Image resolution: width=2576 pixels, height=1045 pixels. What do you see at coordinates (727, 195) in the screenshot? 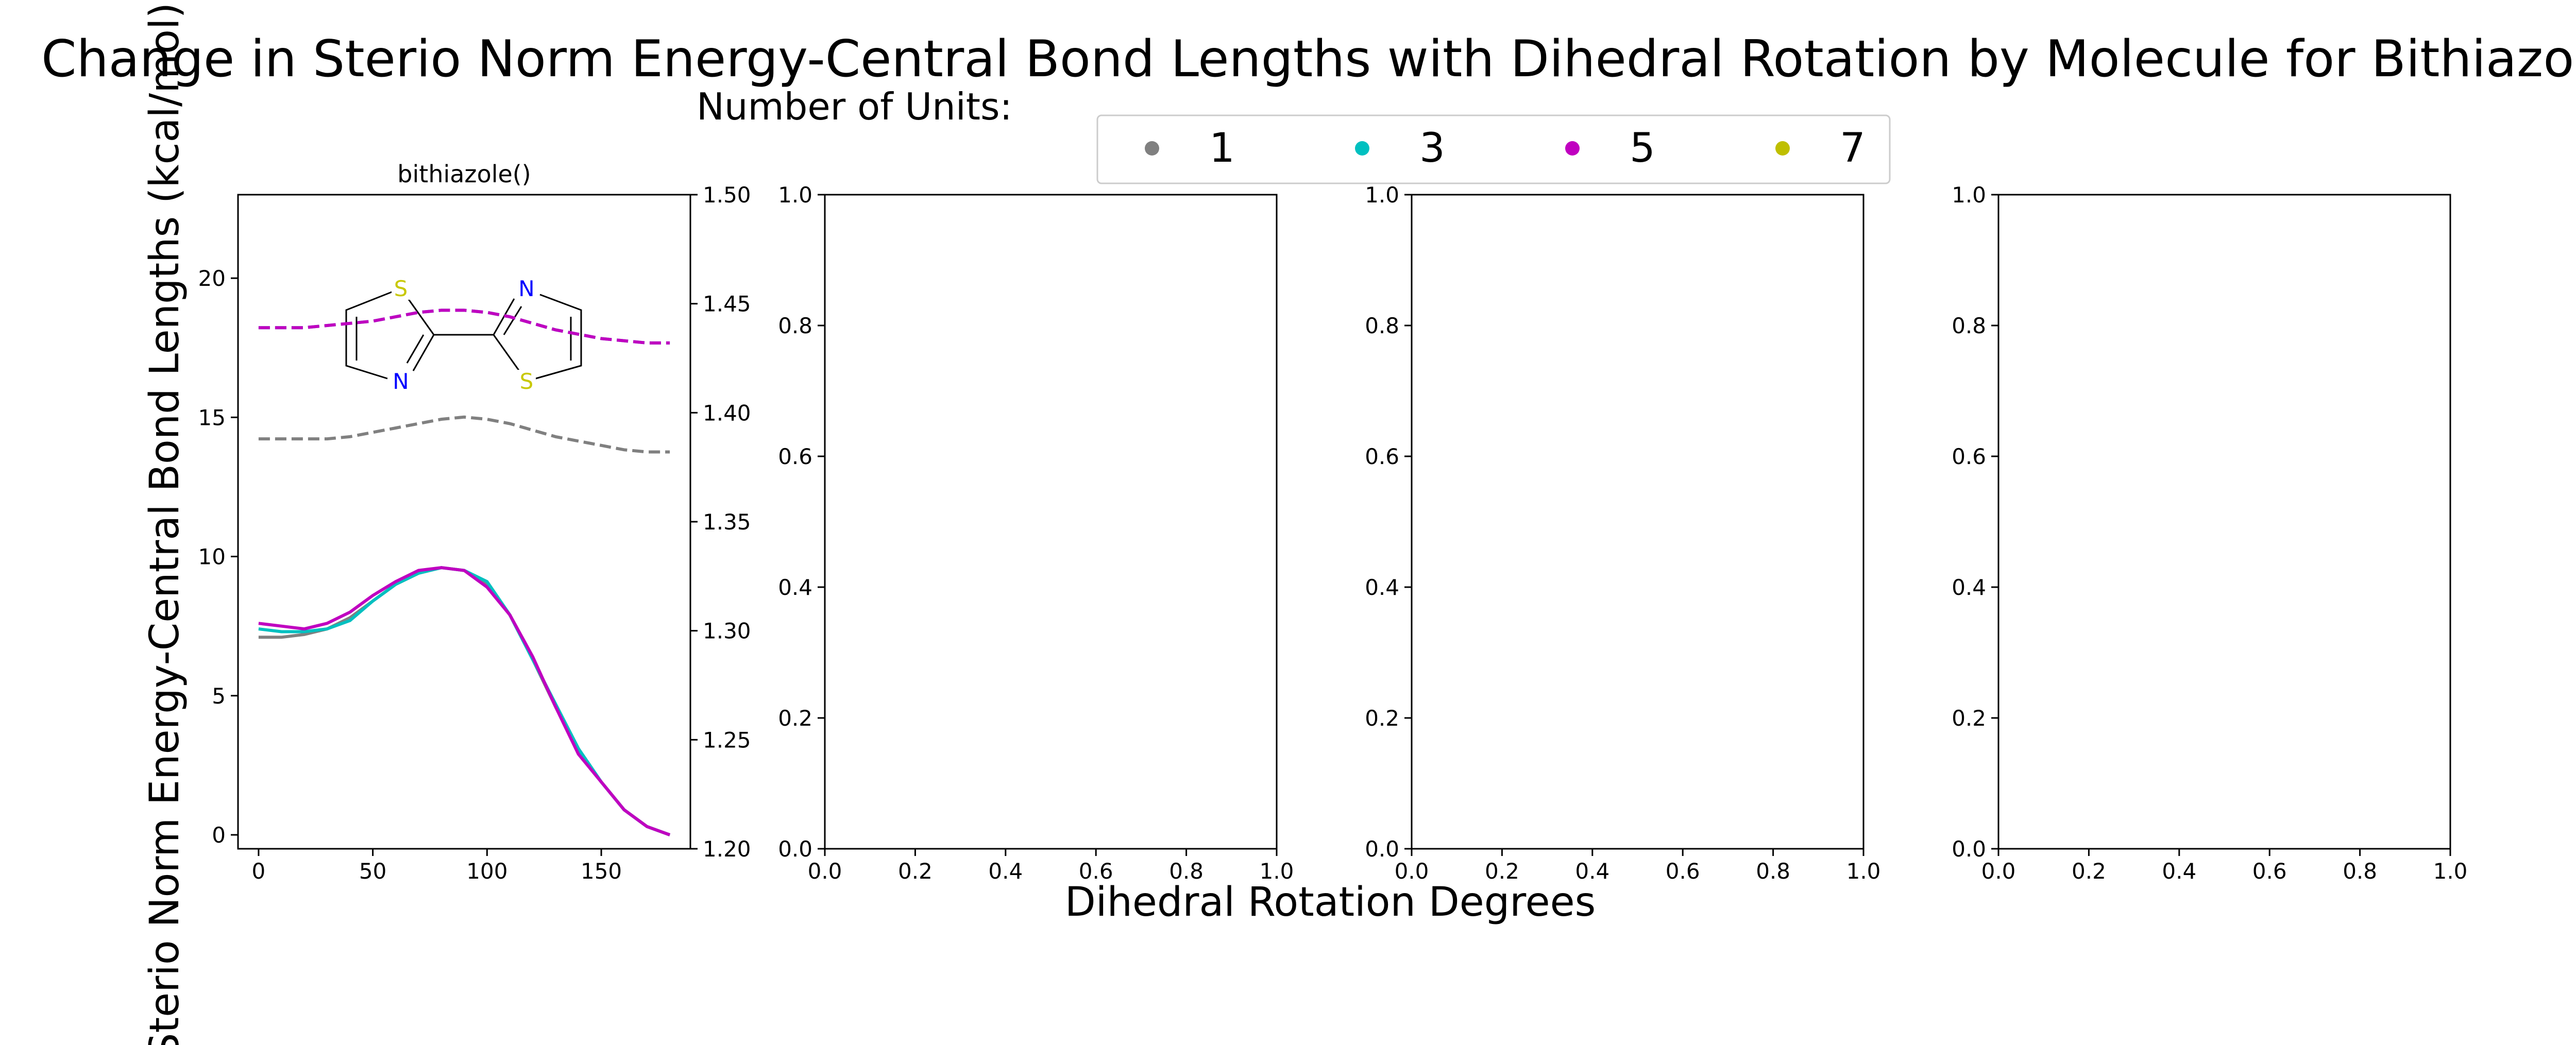
I see `y2-tick-label: 1.50` at bounding box center [727, 195].